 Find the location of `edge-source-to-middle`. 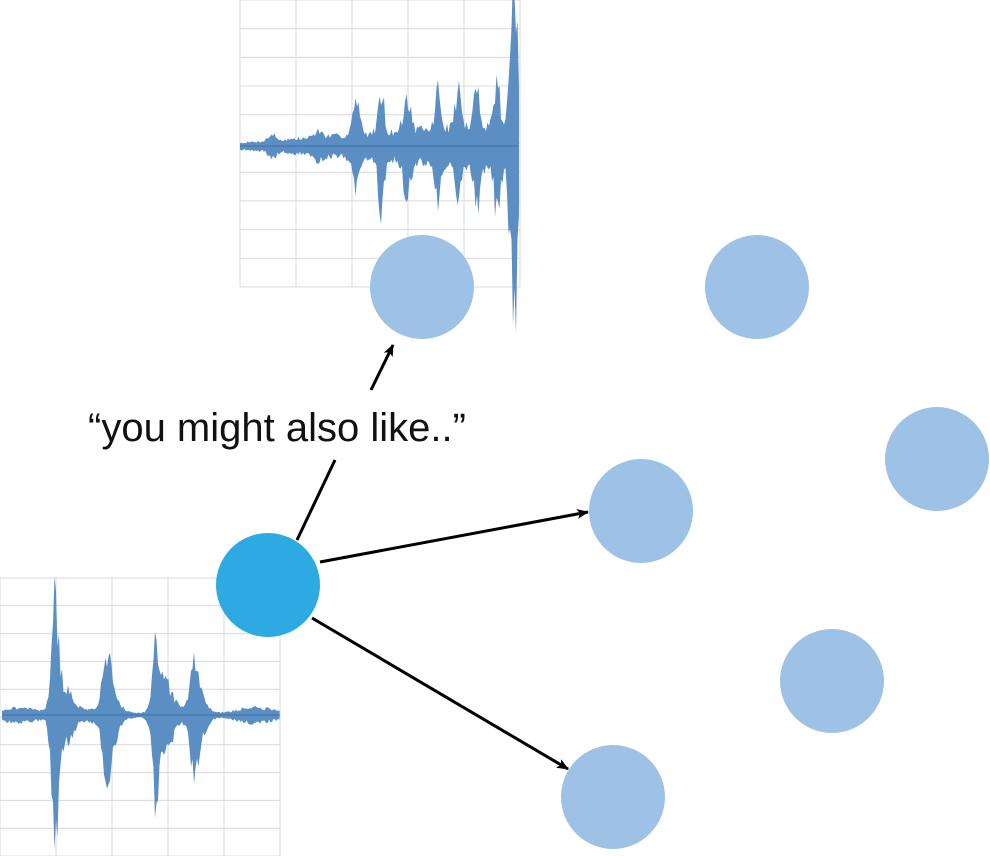

edge-source-to-middle is located at coordinates (454, 536).